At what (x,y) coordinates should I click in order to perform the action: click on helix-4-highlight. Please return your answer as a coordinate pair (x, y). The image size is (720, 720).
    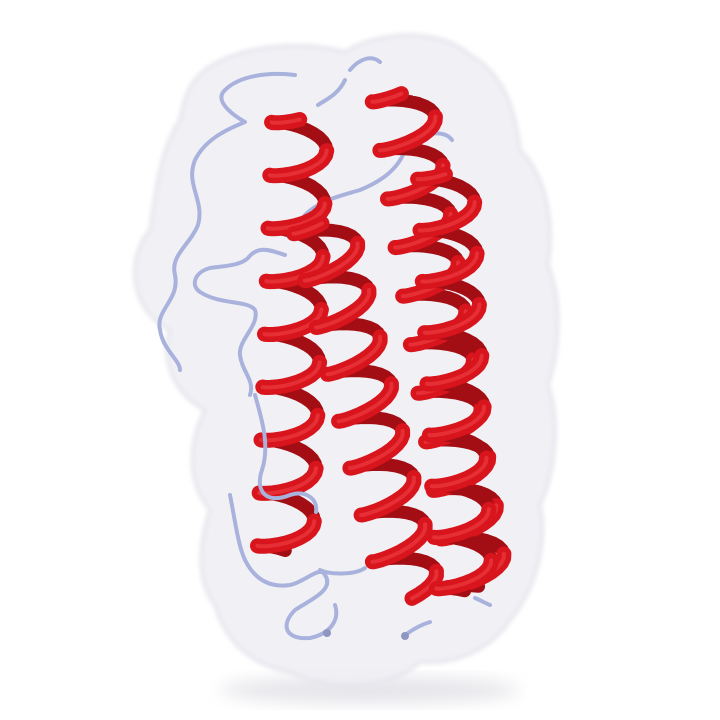
    Looking at the image, I should click on (454, 381).